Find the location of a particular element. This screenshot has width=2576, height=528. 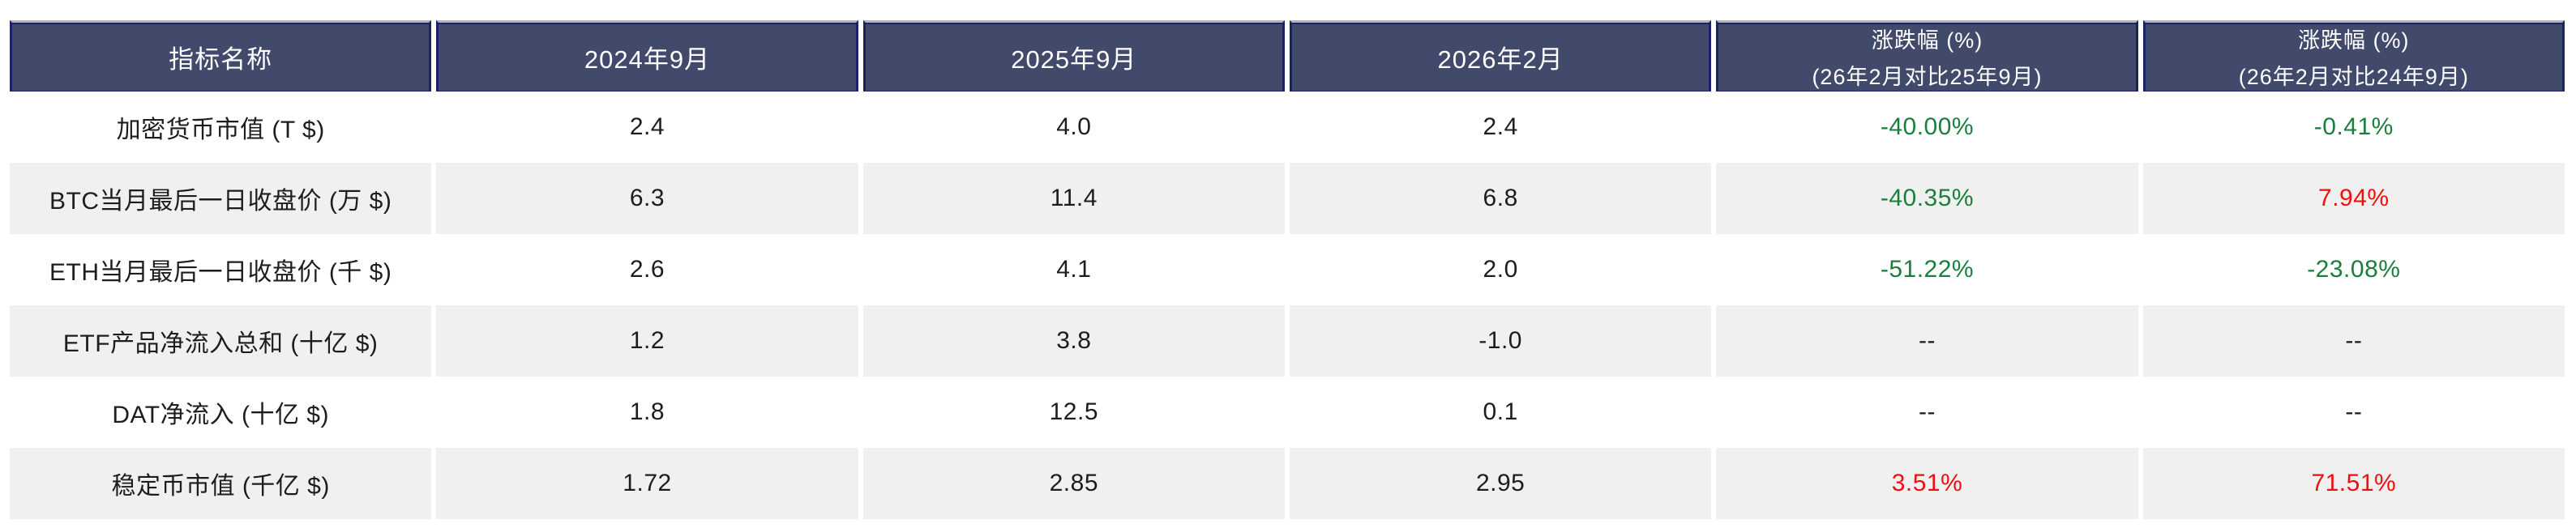

change-cell-vs-sep24: -0.41% is located at coordinates (2353, 127).